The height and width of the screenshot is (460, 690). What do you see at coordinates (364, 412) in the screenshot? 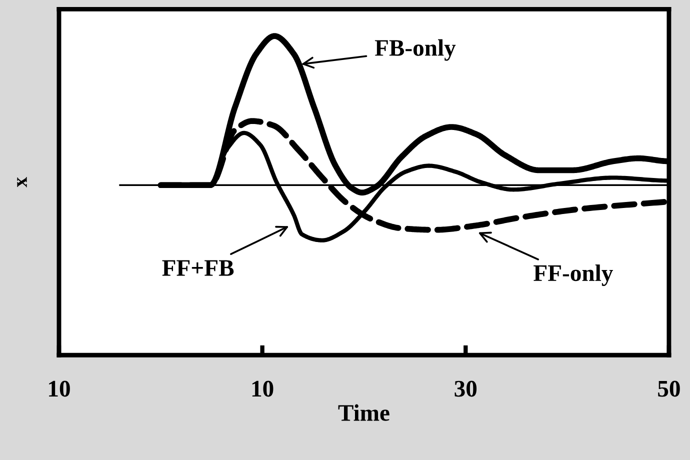
I see `x-axis-title: Time` at bounding box center [364, 412].